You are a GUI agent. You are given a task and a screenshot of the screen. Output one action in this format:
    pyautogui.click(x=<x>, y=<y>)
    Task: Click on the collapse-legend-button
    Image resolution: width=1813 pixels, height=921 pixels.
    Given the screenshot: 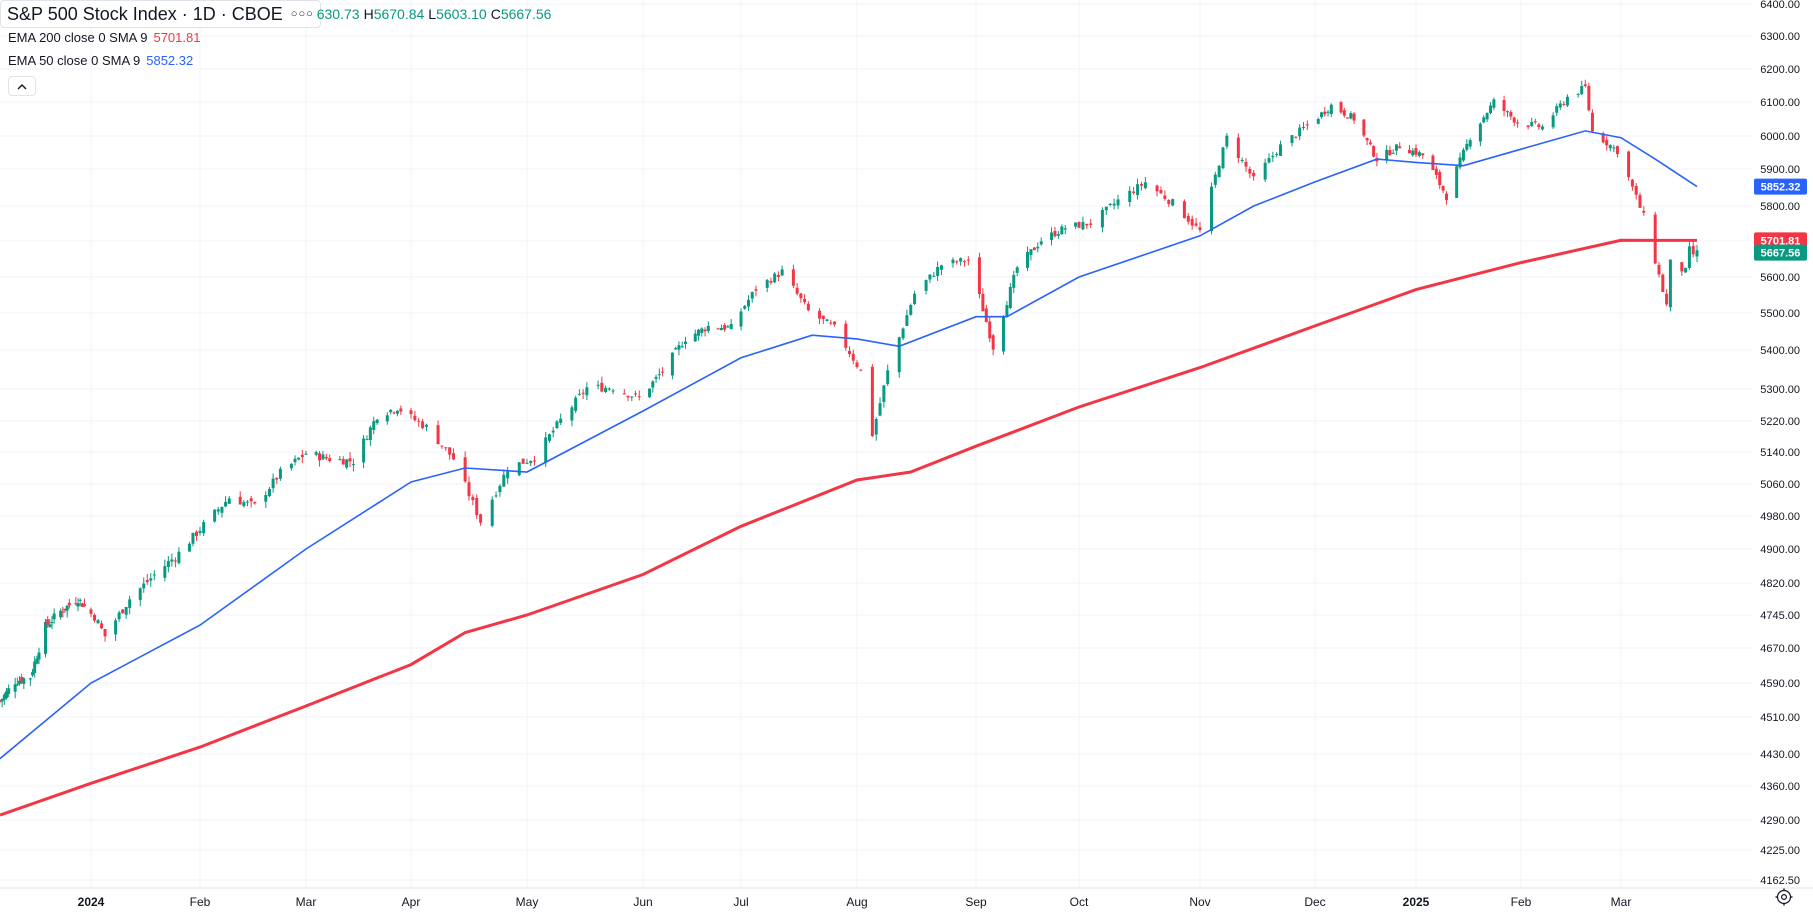 What is the action you would take?
    pyautogui.click(x=22, y=86)
    